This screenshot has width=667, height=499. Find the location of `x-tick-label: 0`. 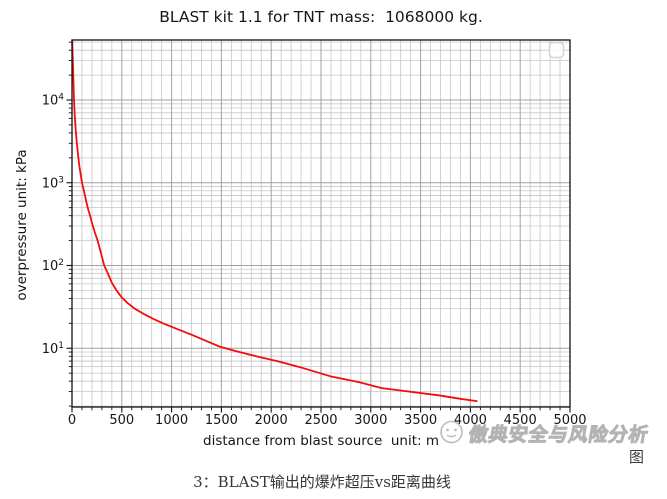

x-tick-label: 0 is located at coordinates (72, 420).